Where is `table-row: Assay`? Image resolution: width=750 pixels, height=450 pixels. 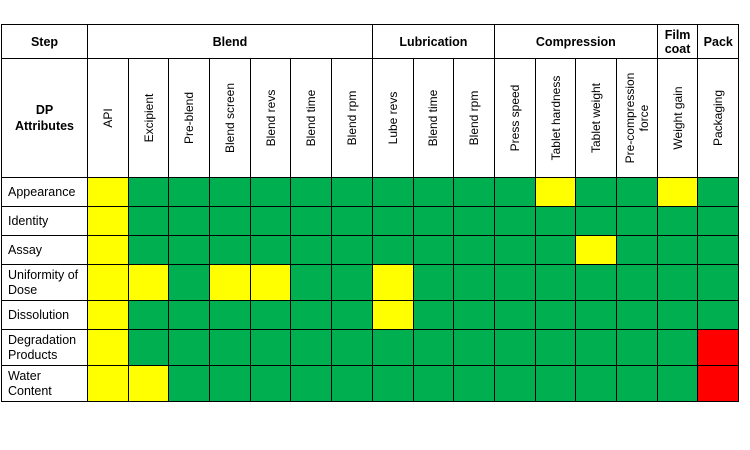 table-row: Assay is located at coordinates (370, 250).